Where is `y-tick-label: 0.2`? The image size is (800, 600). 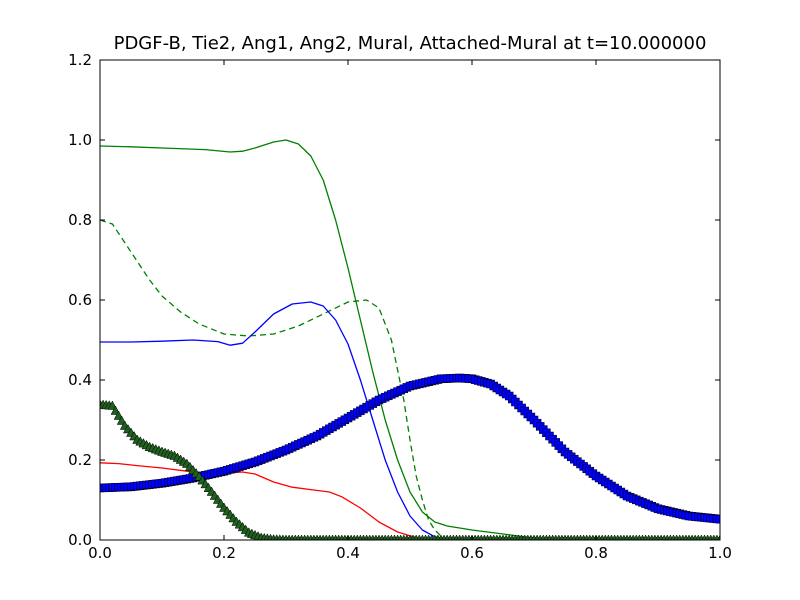 y-tick-label: 0.2 is located at coordinates (80, 460).